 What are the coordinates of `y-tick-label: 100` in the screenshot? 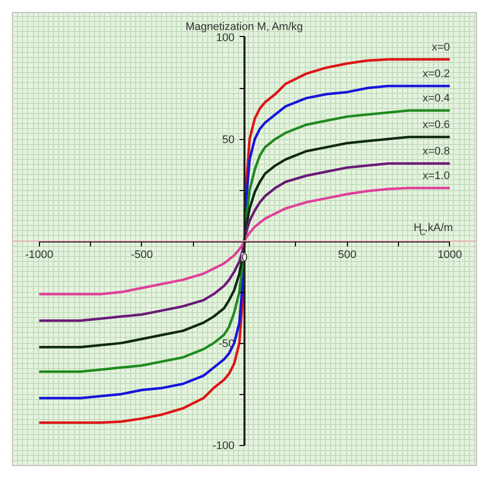 It's located at (225, 38).